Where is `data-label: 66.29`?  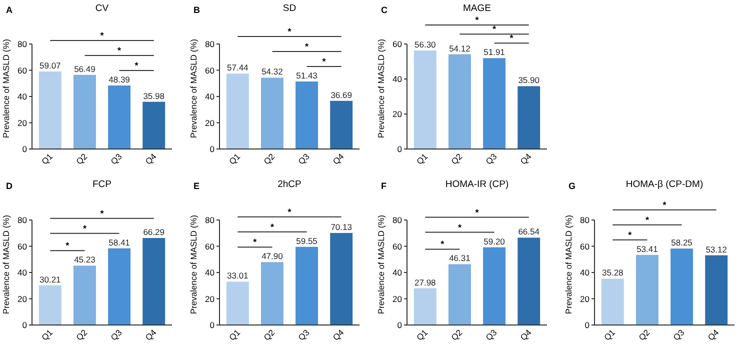 data-label: 66.29 is located at coordinates (154, 231).